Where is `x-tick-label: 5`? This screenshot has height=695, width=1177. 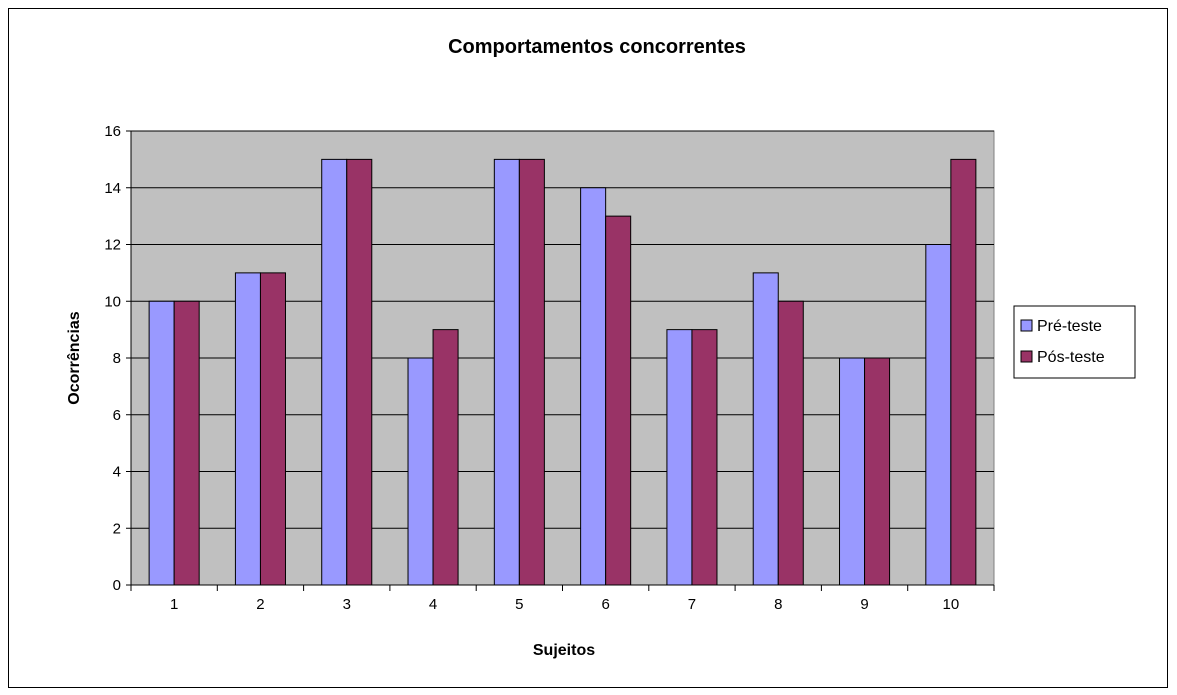
x-tick-label: 5 is located at coordinates (519, 604).